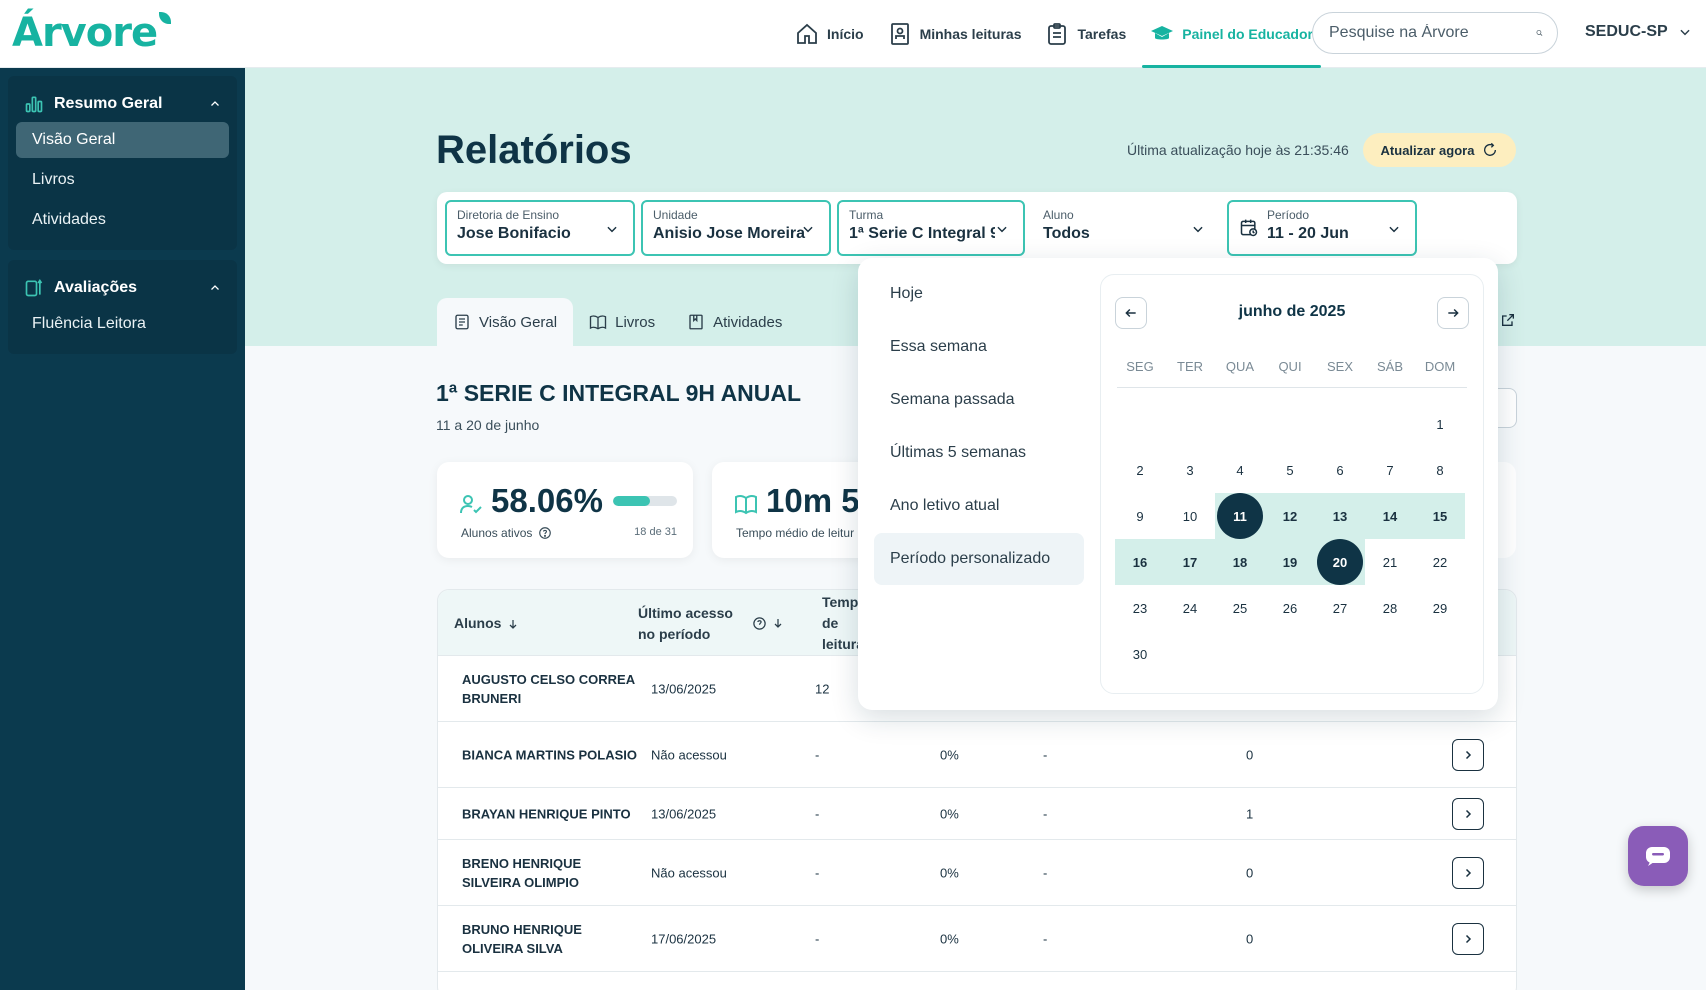 The height and width of the screenshot is (990, 1706). I want to click on sidebar-item-visao-geral: Visão Geral, so click(122, 140).